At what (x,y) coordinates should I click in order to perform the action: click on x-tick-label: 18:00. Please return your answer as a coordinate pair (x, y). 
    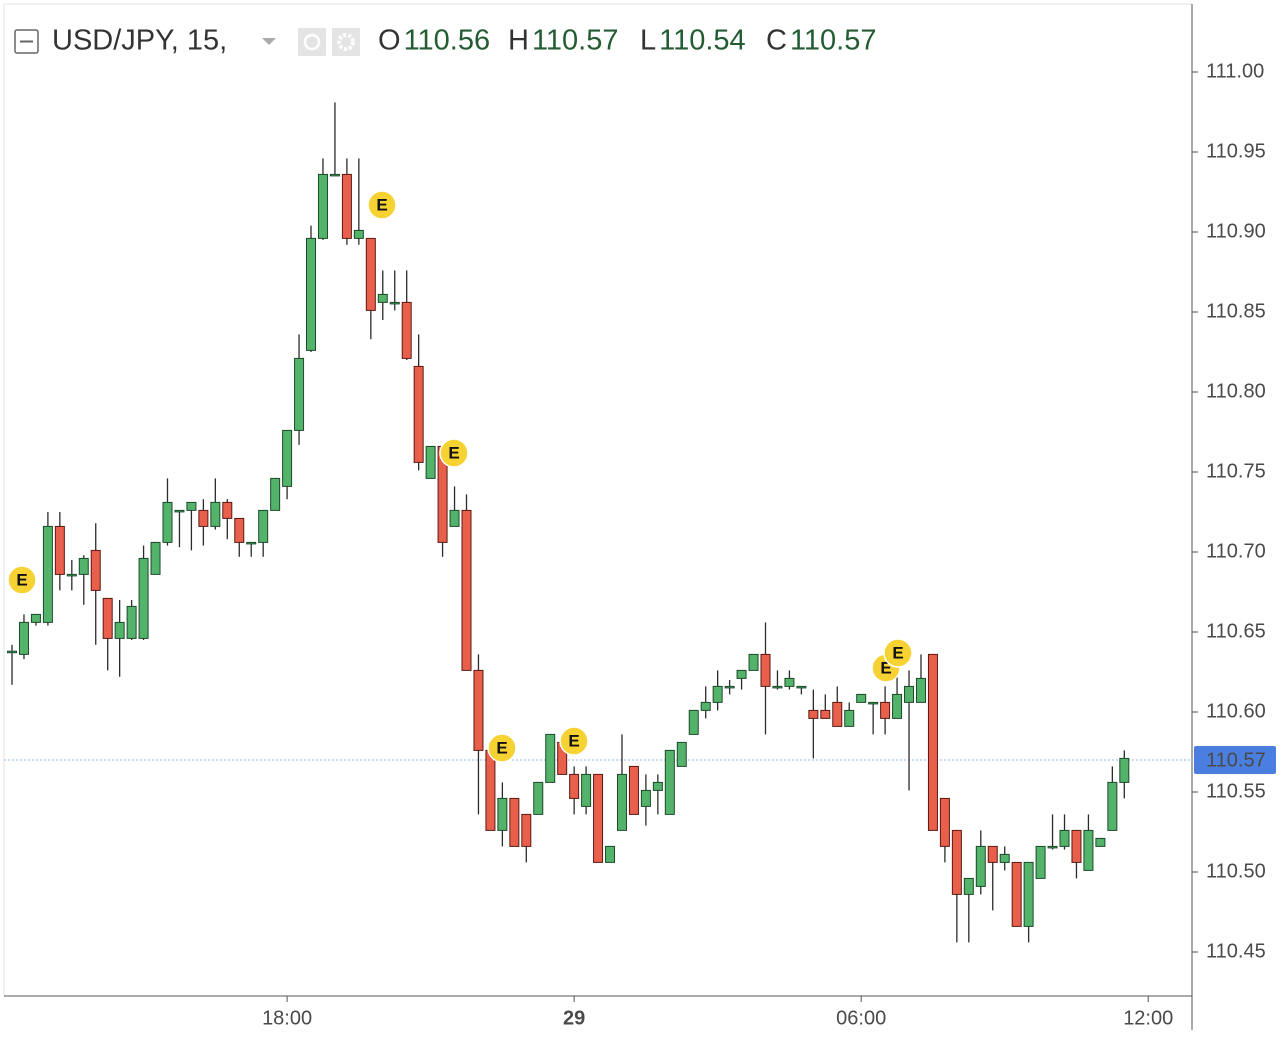
    Looking at the image, I should click on (287, 1018).